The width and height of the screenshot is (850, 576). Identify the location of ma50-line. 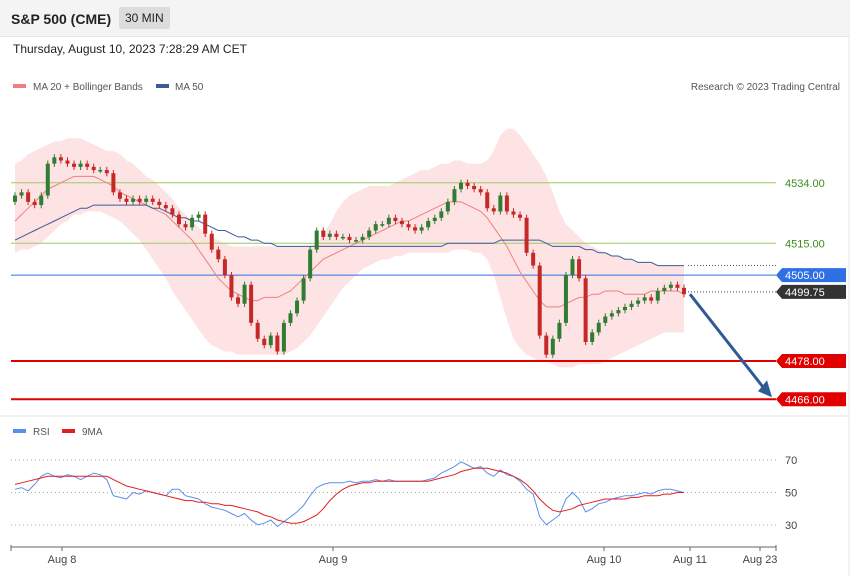
(349, 235).